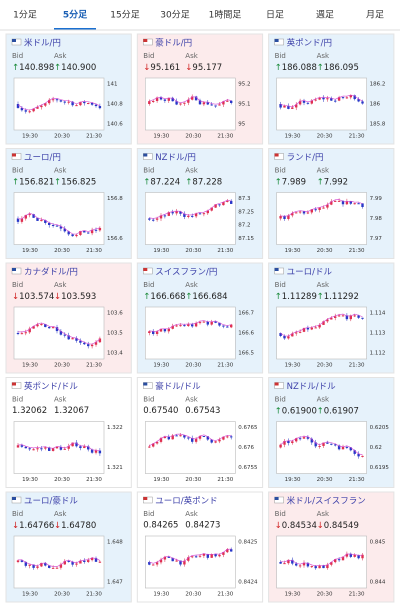  Describe the element at coordinates (375, 15) in the screenshot. I see `tab: 月足` at that location.